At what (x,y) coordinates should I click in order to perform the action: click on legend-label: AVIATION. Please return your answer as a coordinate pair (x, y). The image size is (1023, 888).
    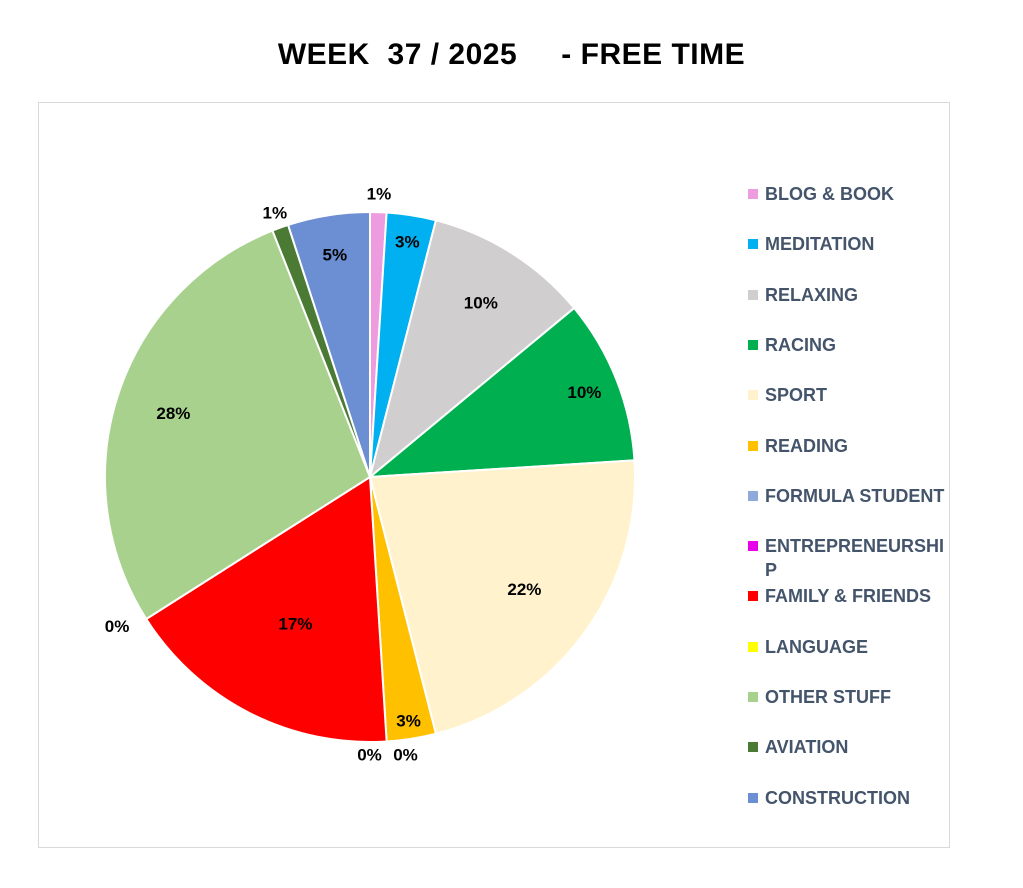
    Looking at the image, I should click on (807, 747).